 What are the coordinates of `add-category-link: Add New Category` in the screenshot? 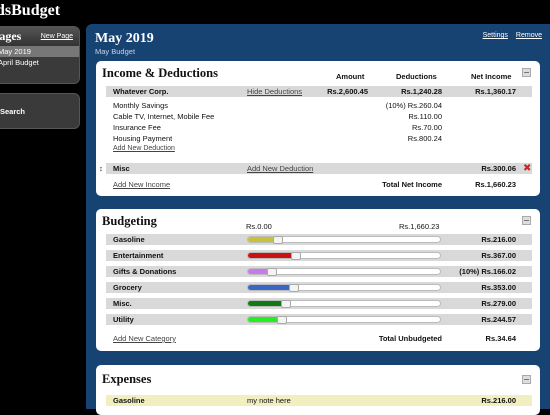 It's located at (144, 338).